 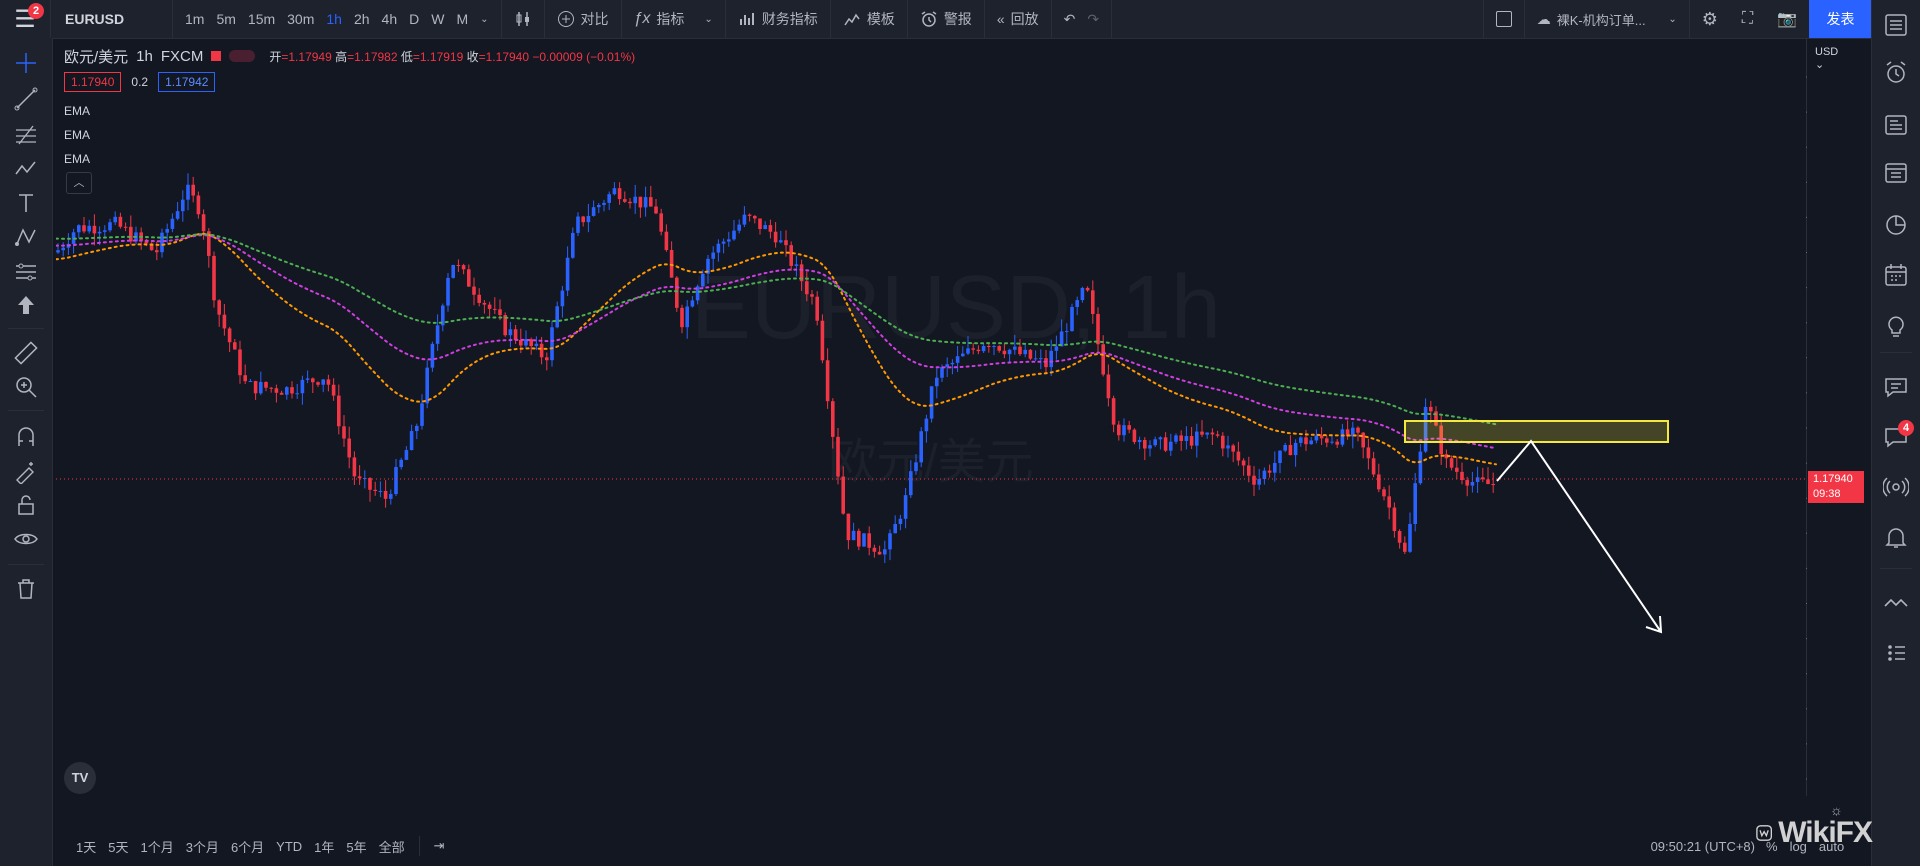 I want to click on replay-label: 回放, so click(x=1024, y=19).